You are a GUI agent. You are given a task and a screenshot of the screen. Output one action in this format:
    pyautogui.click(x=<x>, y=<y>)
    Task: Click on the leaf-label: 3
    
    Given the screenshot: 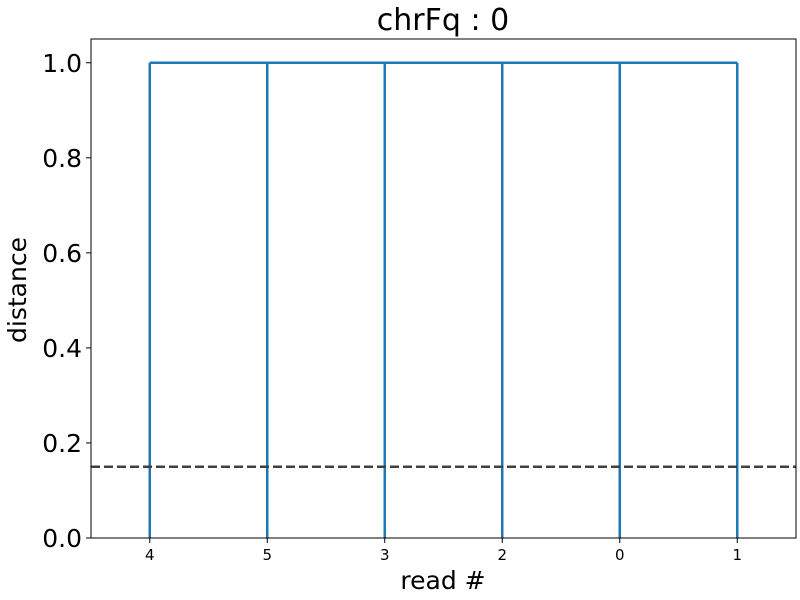 What is the action you would take?
    pyautogui.click(x=385, y=555)
    